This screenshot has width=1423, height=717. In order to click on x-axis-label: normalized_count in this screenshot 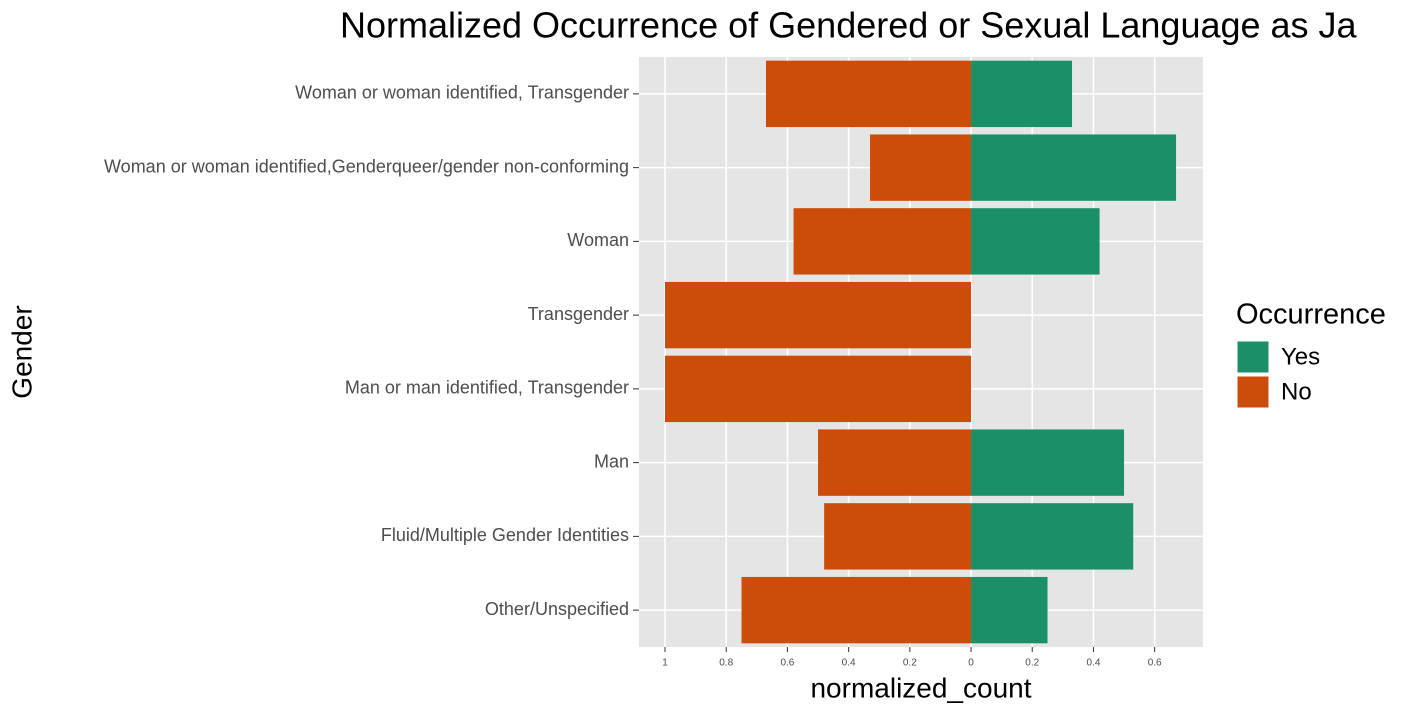, I will do `click(920, 687)`.